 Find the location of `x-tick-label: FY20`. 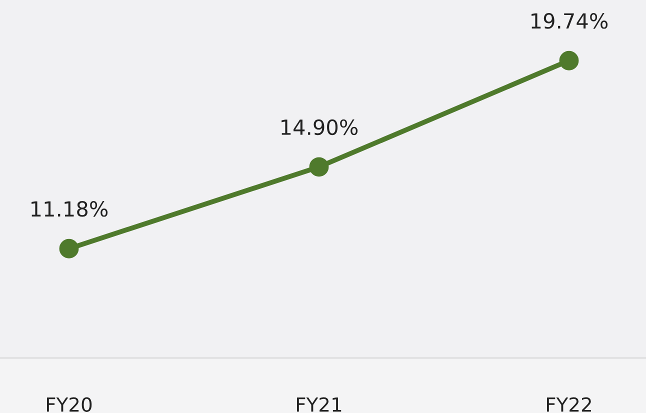

x-tick-label: FY20 is located at coordinates (69, 404).